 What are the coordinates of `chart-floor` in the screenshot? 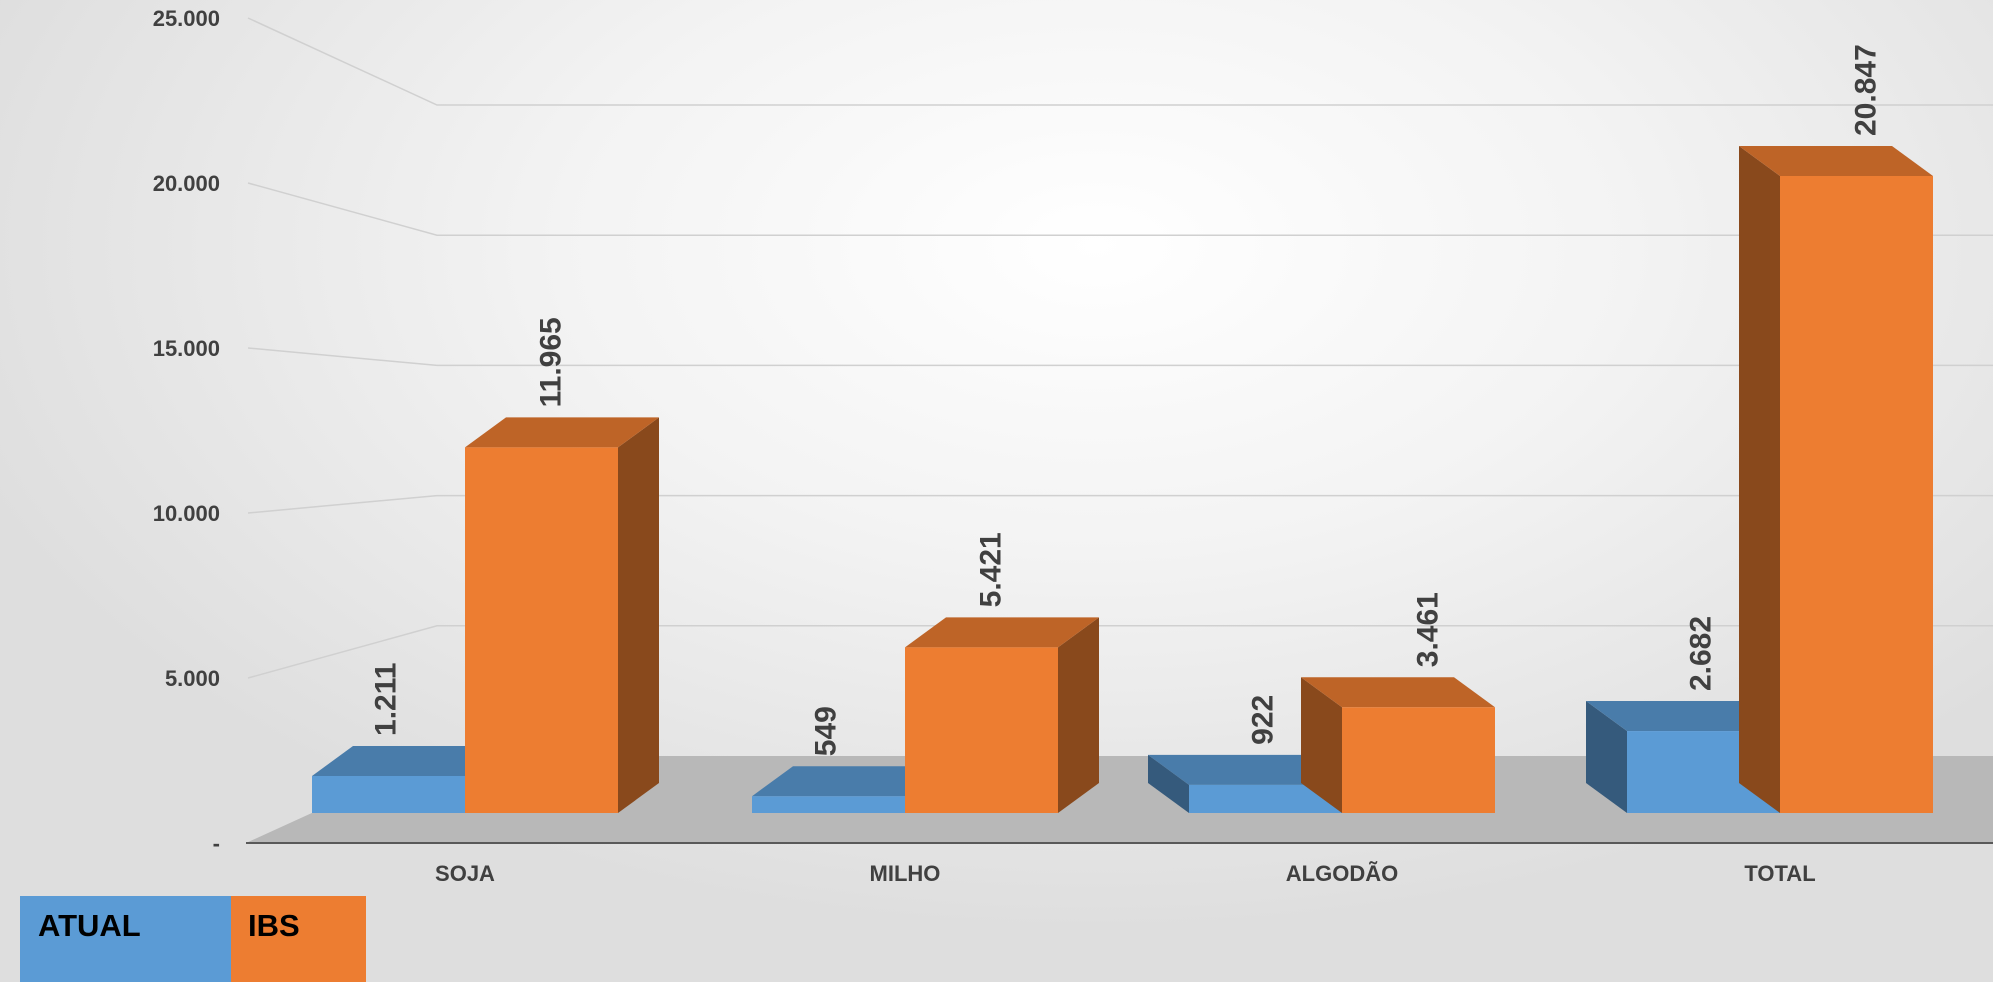 It's located at (1119, 799).